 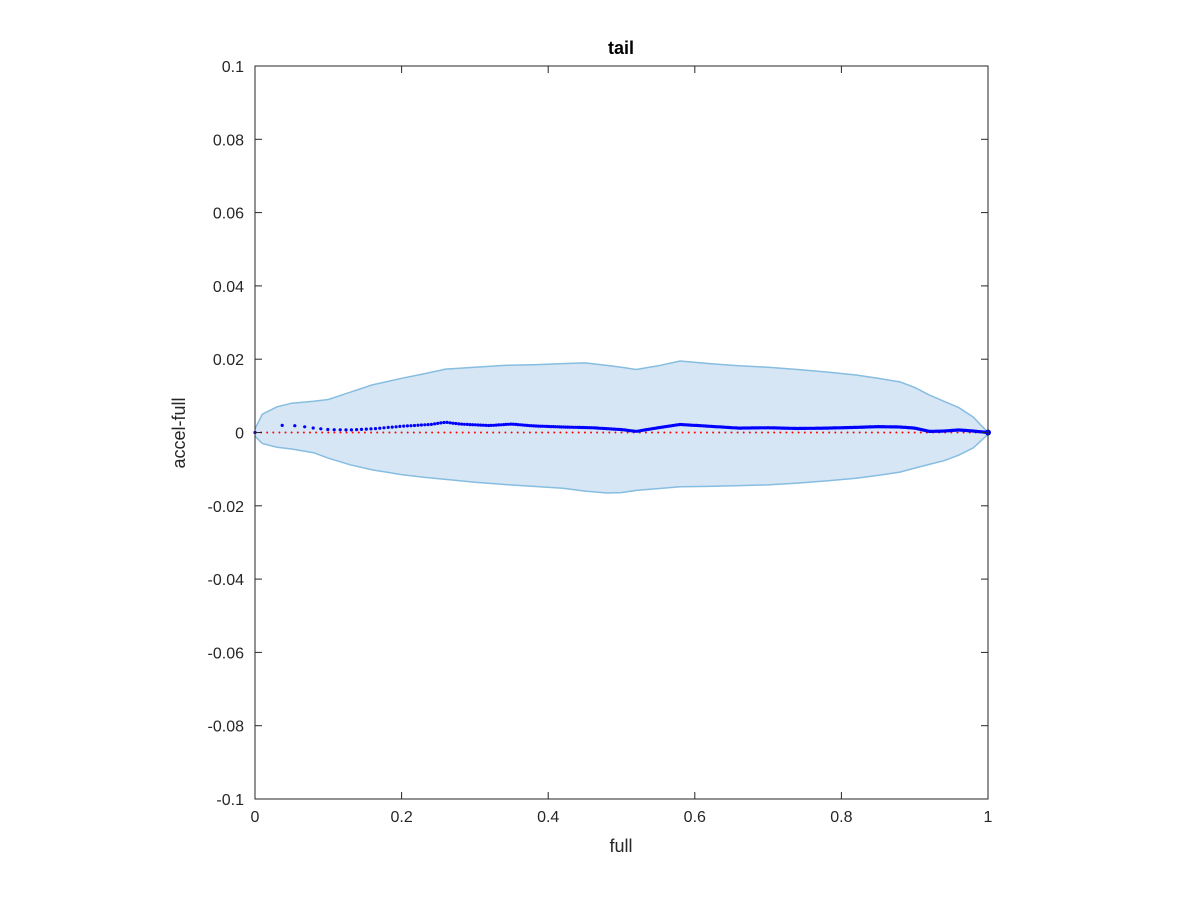 I want to click on y-tick-label: 0.08, so click(x=228, y=140).